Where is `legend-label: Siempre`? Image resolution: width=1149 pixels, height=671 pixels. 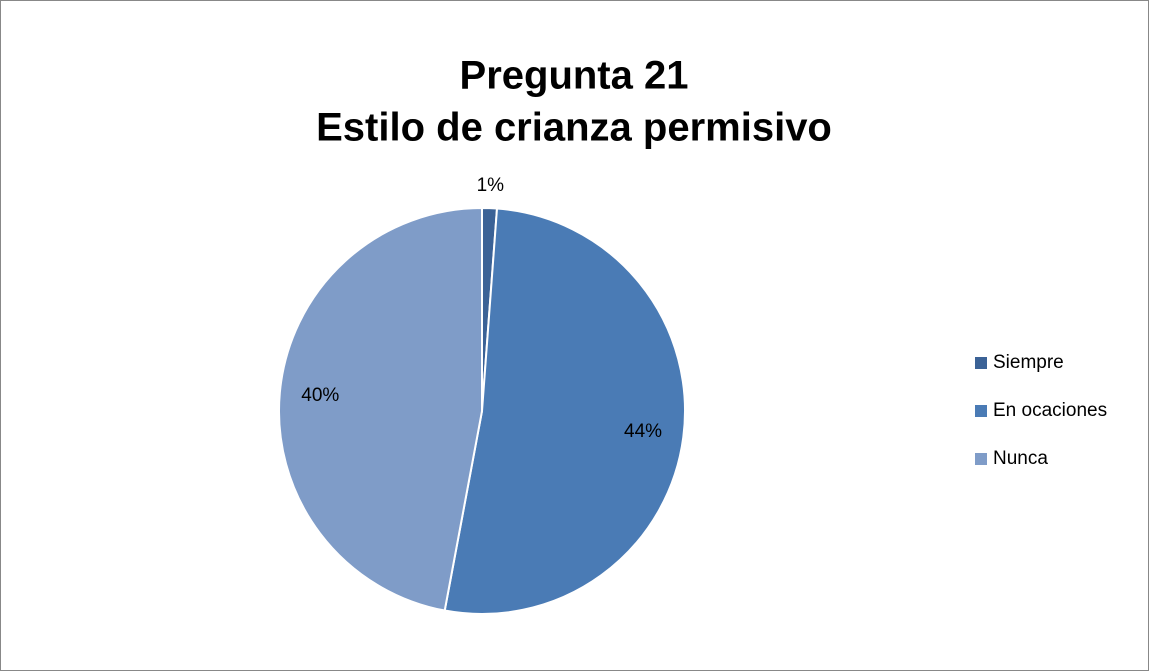 legend-label: Siempre is located at coordinates (1028, 362).